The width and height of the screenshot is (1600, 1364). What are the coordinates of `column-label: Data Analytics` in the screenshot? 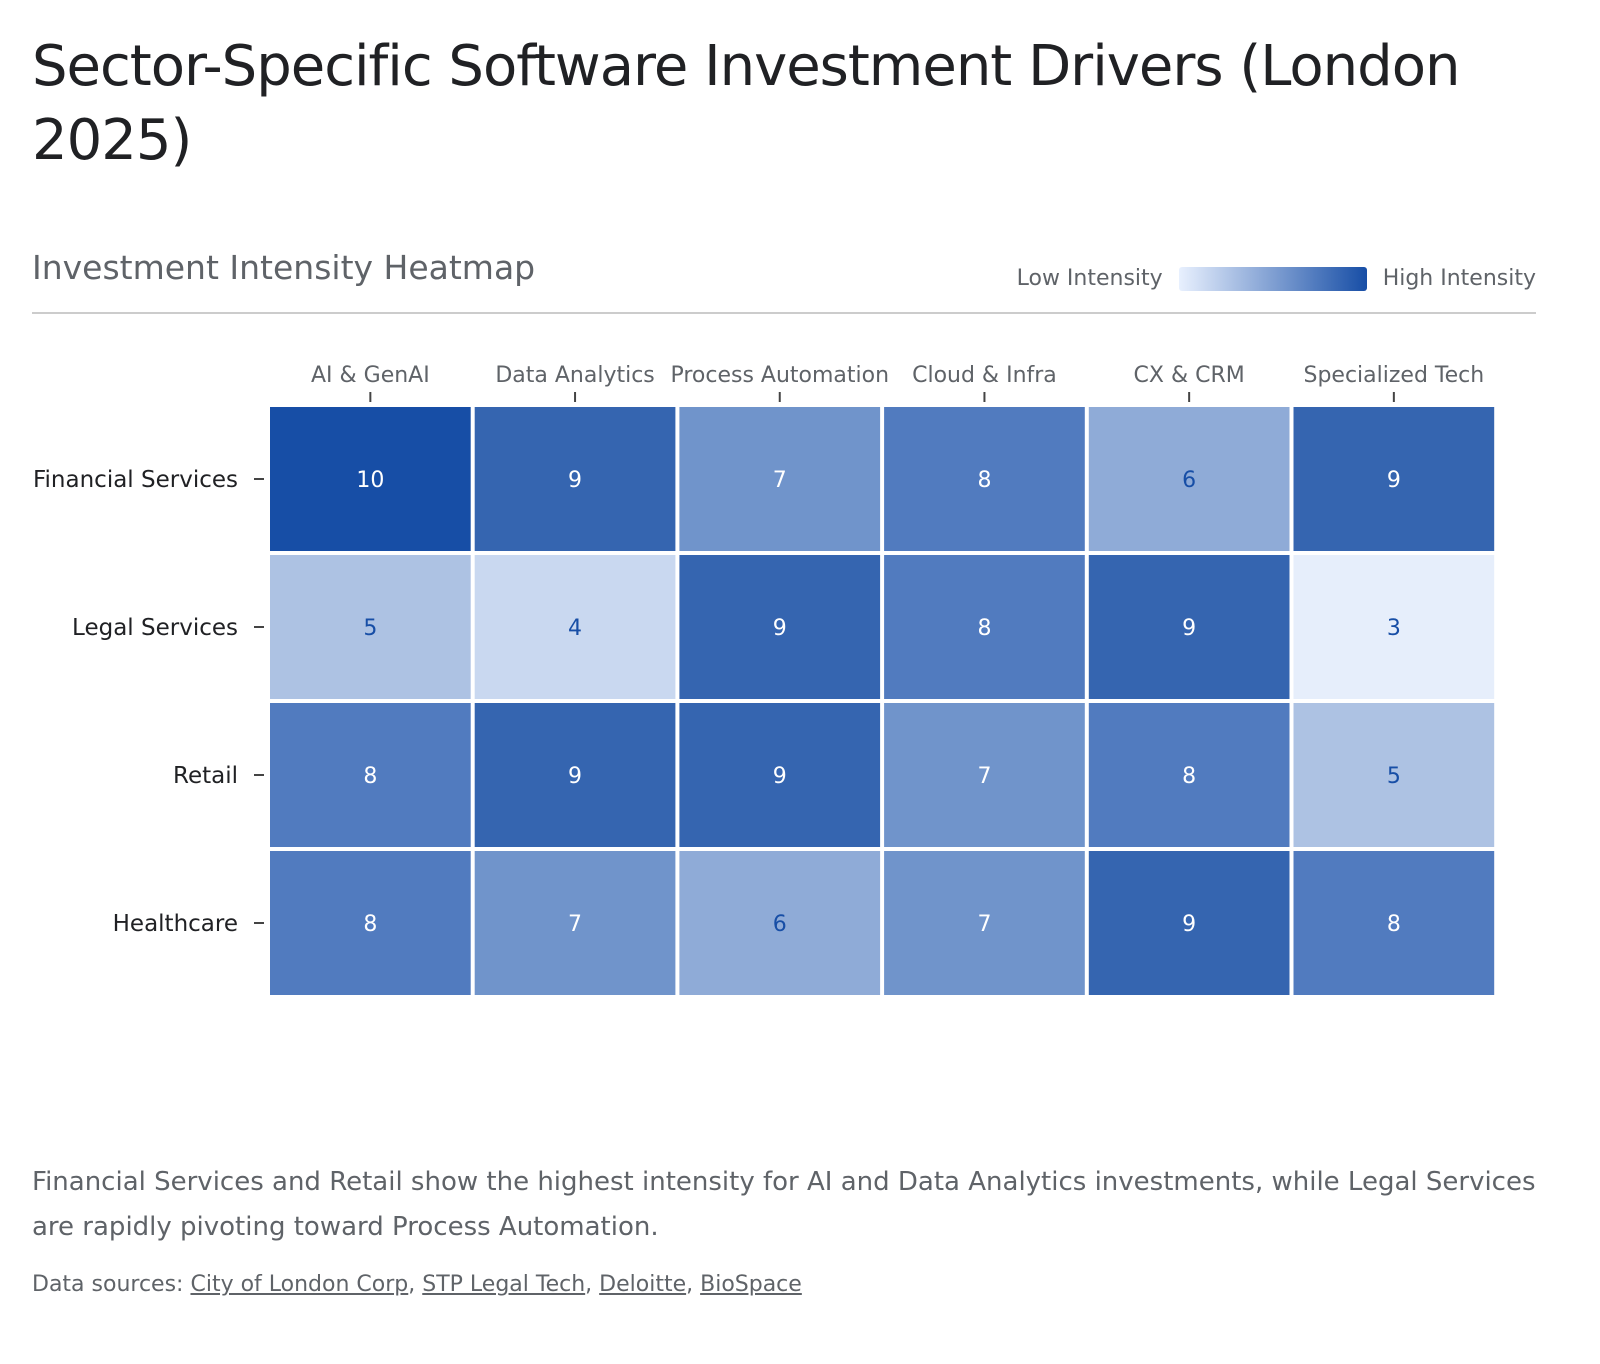 It's located at (574, 375).